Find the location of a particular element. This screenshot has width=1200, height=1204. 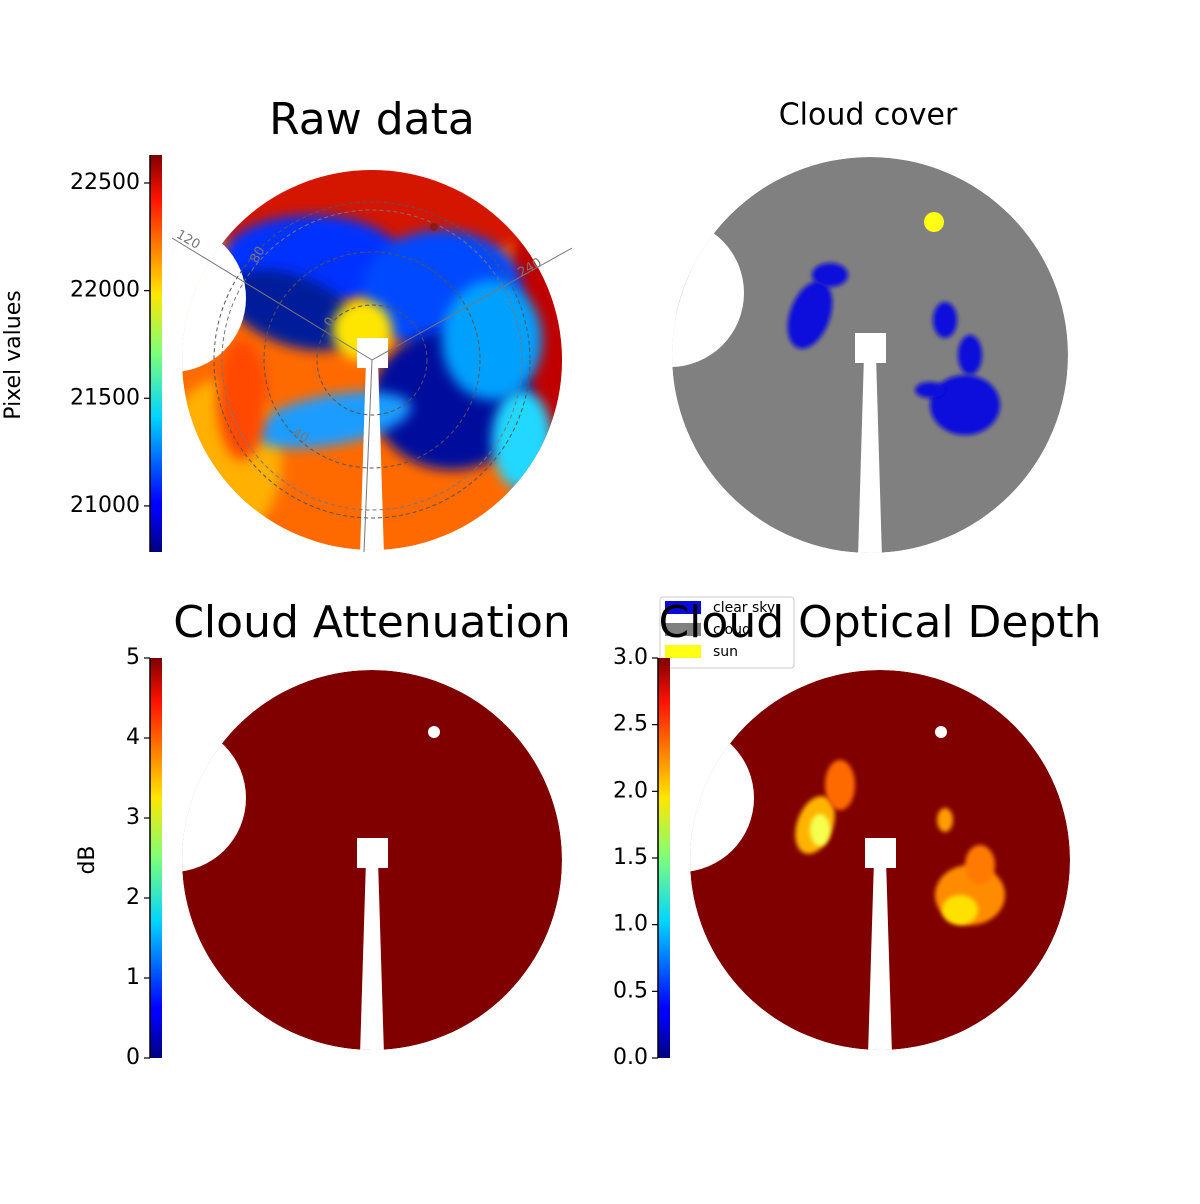

colorbar-tick-label: 4 is located at coordinates (133, 737).